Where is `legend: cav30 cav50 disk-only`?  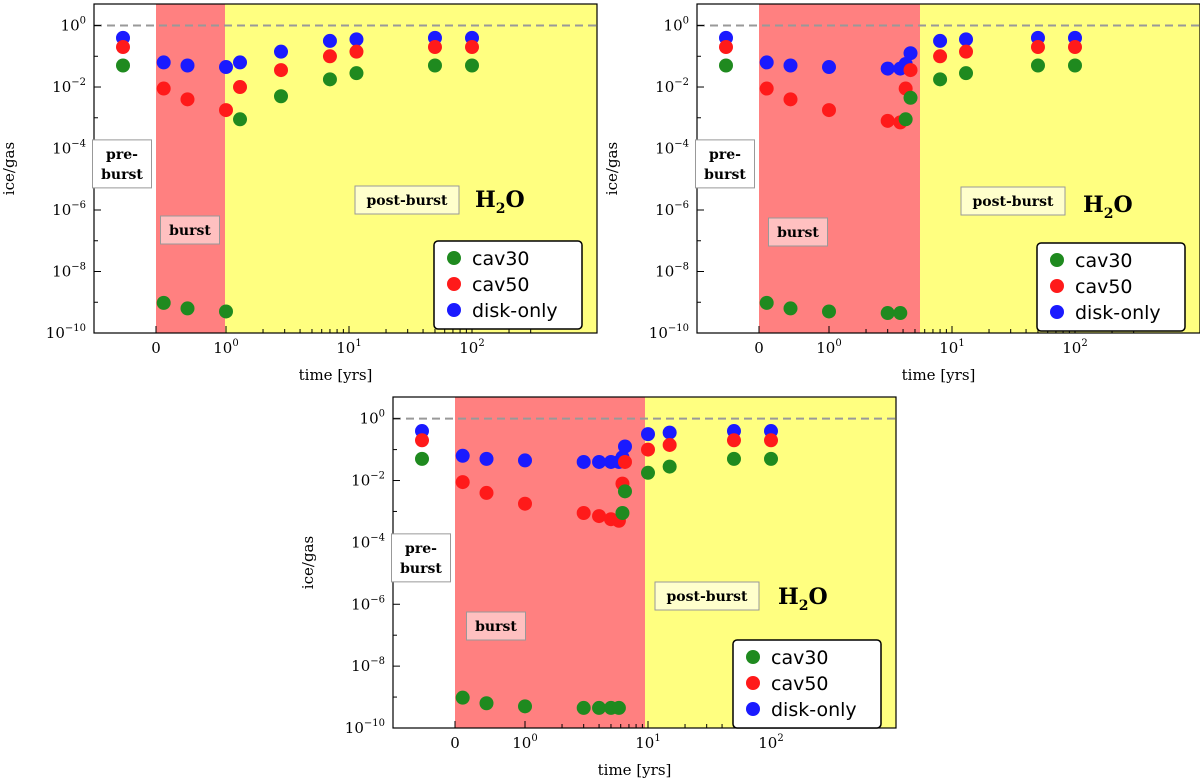 legend: cav30 cav50 disk-only is located at coordinates (1111, 287).